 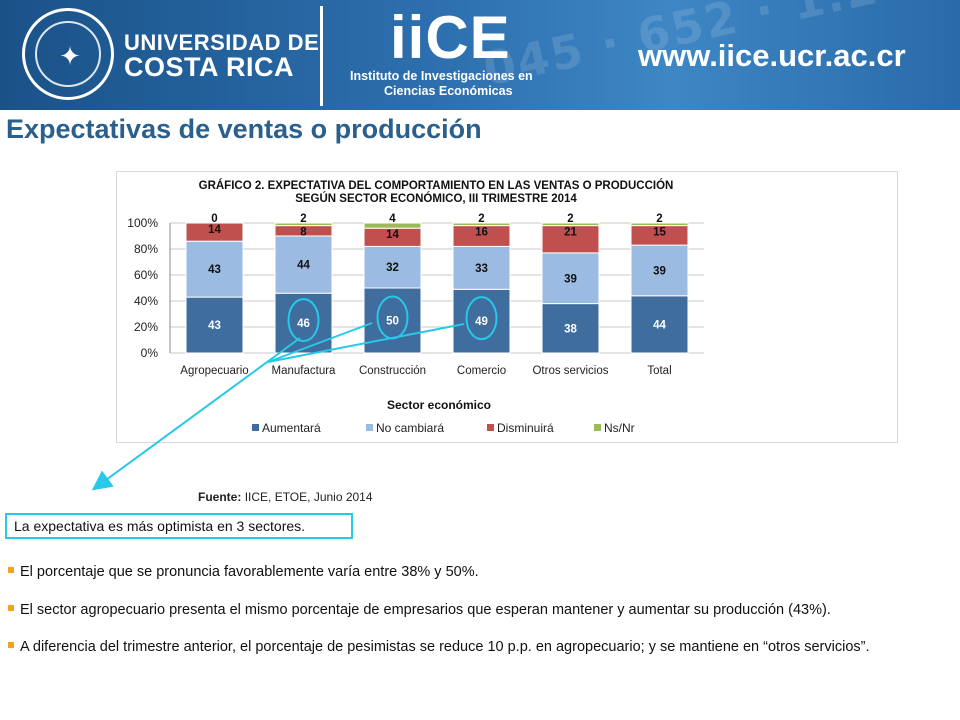 I want to click on y-tick-label: 0%, so click(x=150, y=353).